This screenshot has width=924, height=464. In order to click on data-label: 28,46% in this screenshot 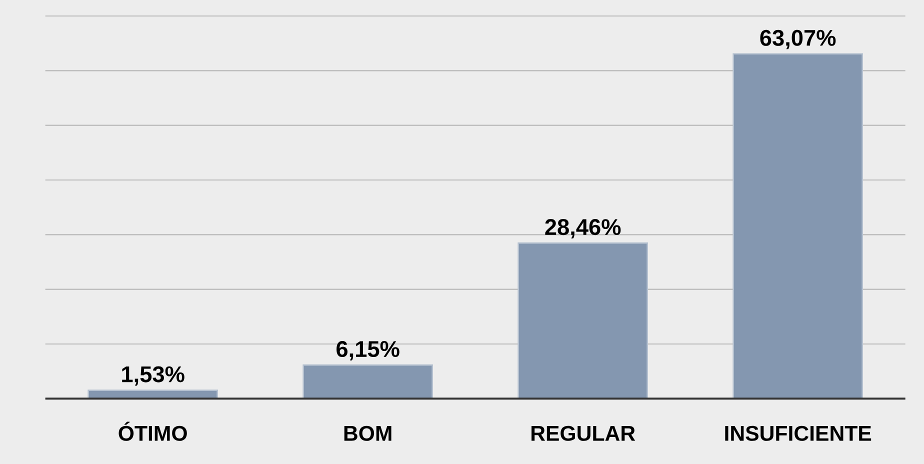, I will do `click(583, 228)`.